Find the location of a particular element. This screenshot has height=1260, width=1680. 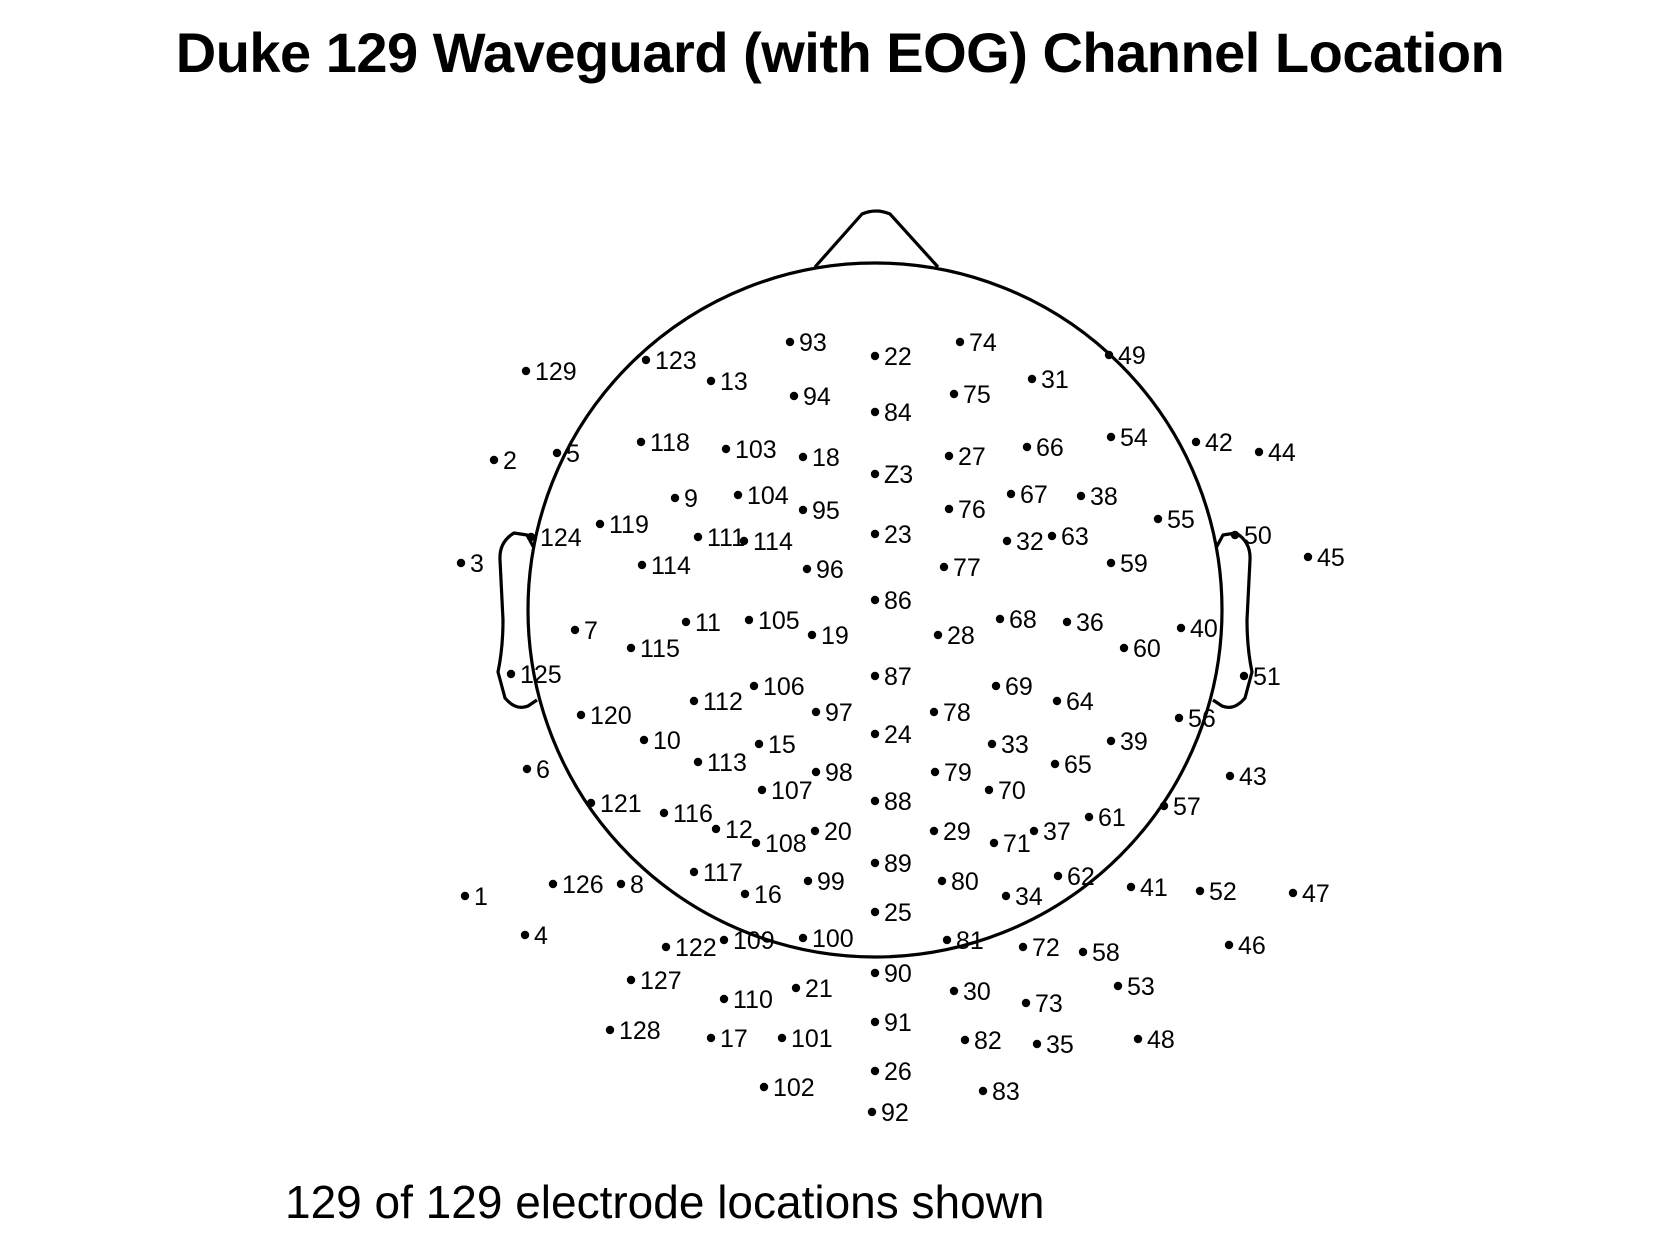

electrode-71: 71 is located at coordinates (1010, 844).